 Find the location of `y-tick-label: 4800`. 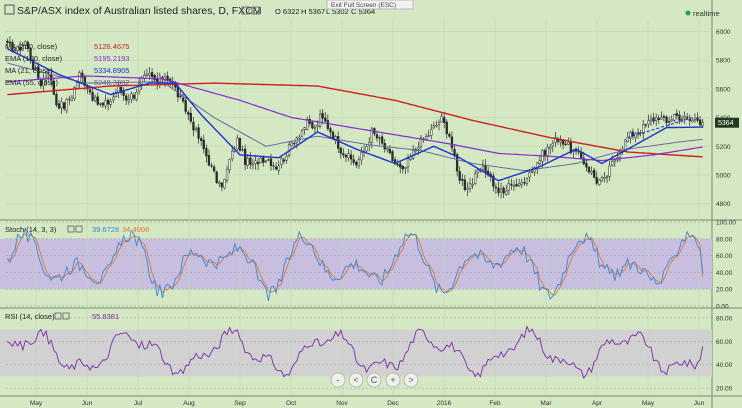

y-tick-label: 4800 is located at coordinates (723, 204).